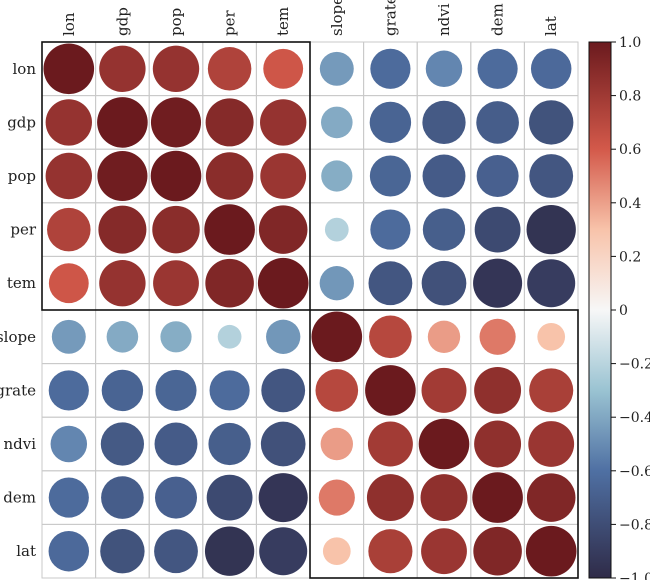 The image size is (650, 580). What do you see at coordinates (21, 283) in the screenshot?
I see `row-label-tem: tem` at bounding box center [21, 283].